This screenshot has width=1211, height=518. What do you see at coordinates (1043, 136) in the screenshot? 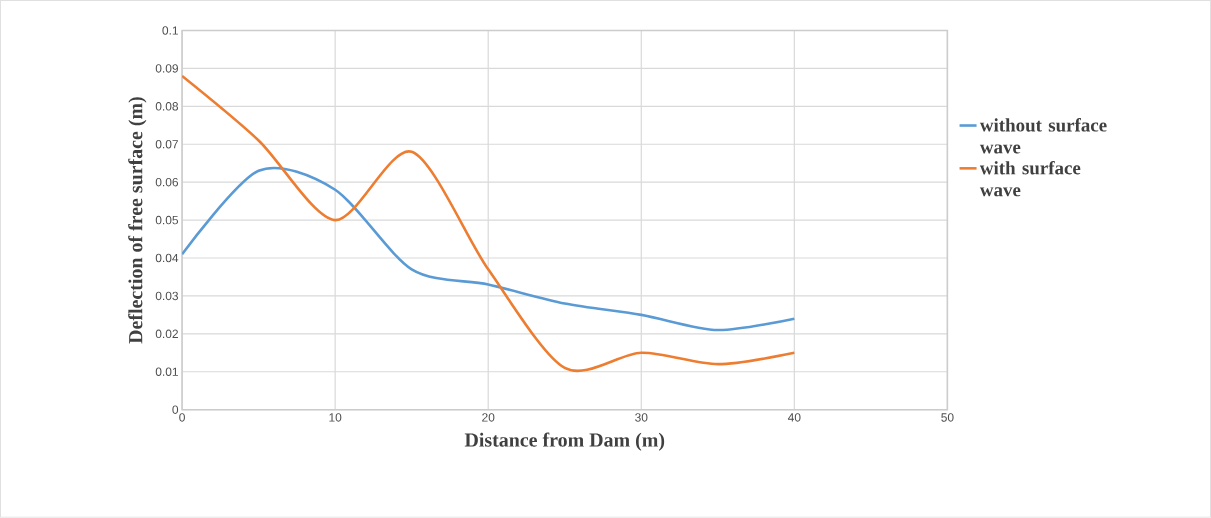
I see `legend-label: without surface wave` at bounding box center [1043, 136].